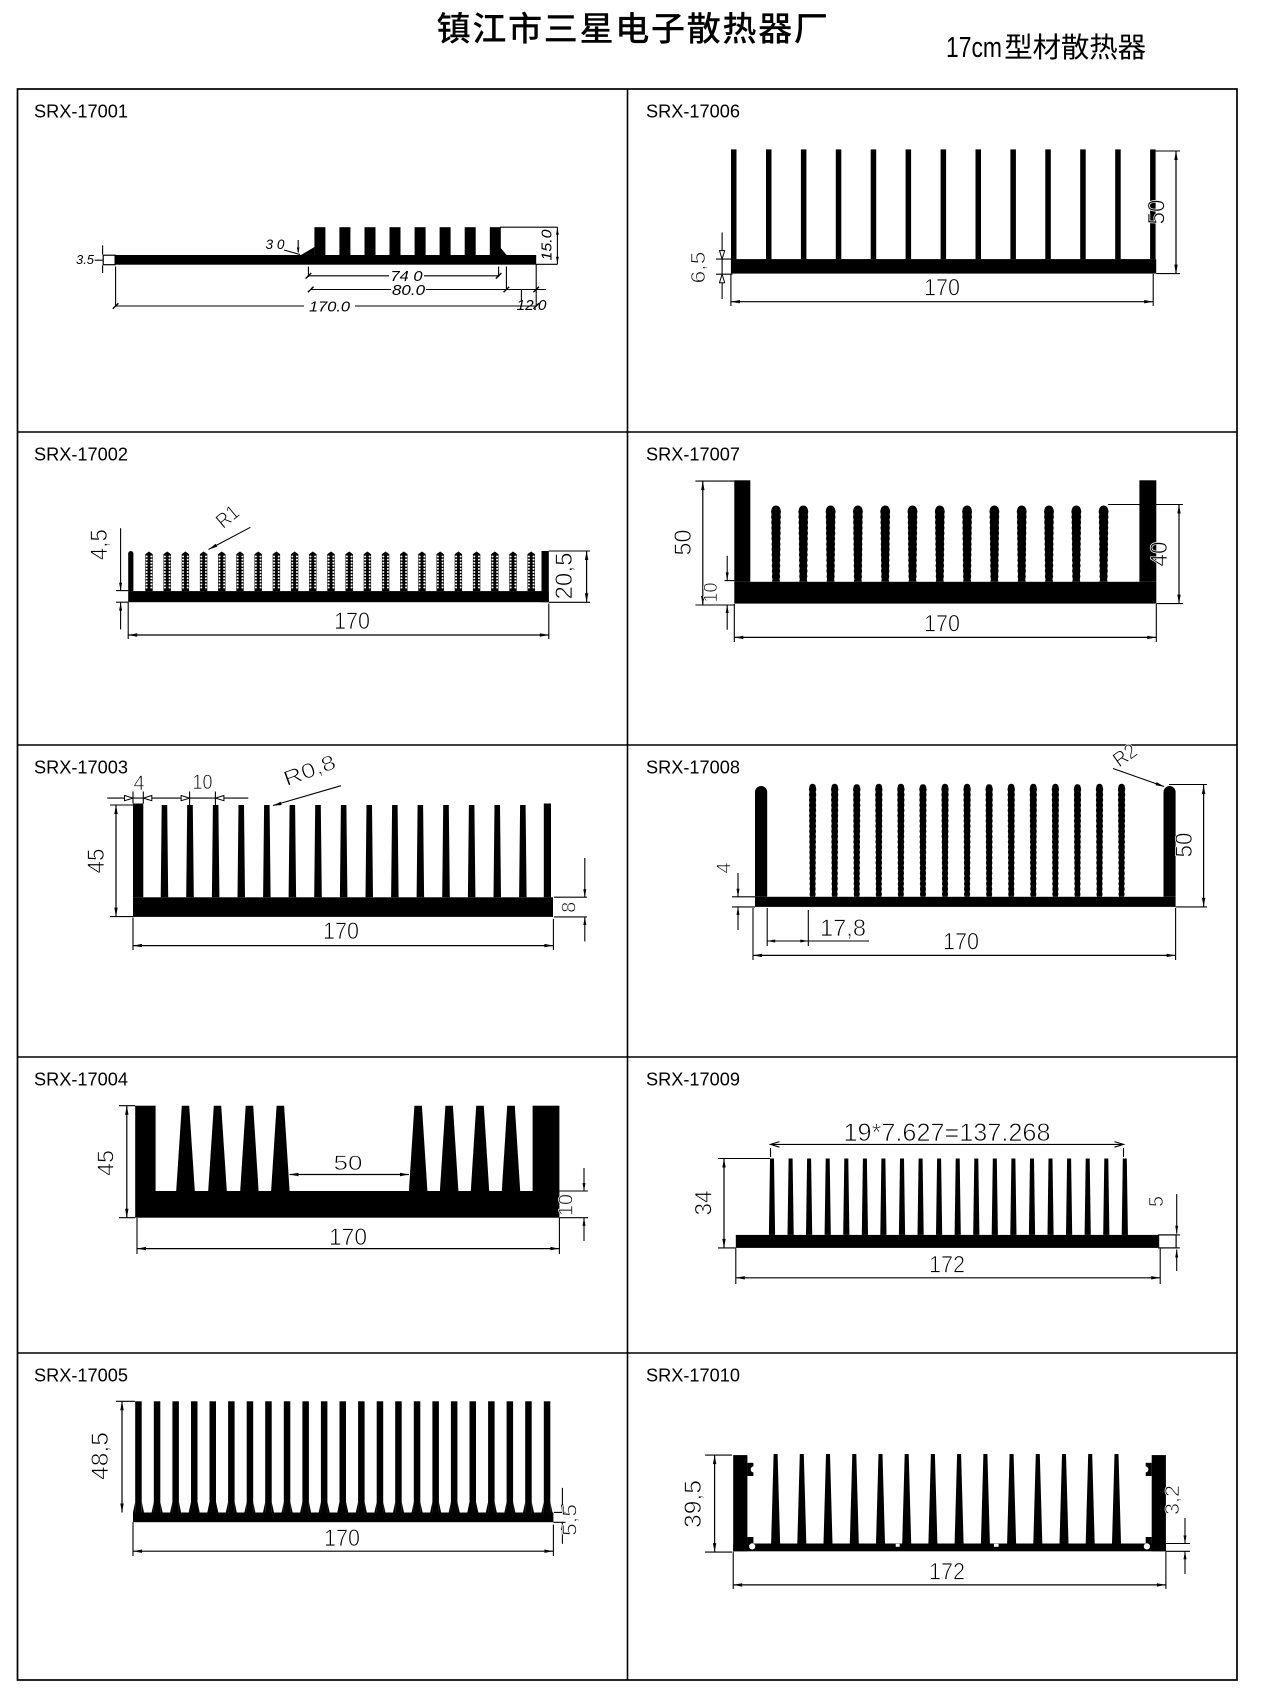 Image resolution: width=1262 pixels, height=1699 pixels. Describe the element at coordinates (100, 1456) in the screenshot. I see `svg-text: 48,5` at that location.